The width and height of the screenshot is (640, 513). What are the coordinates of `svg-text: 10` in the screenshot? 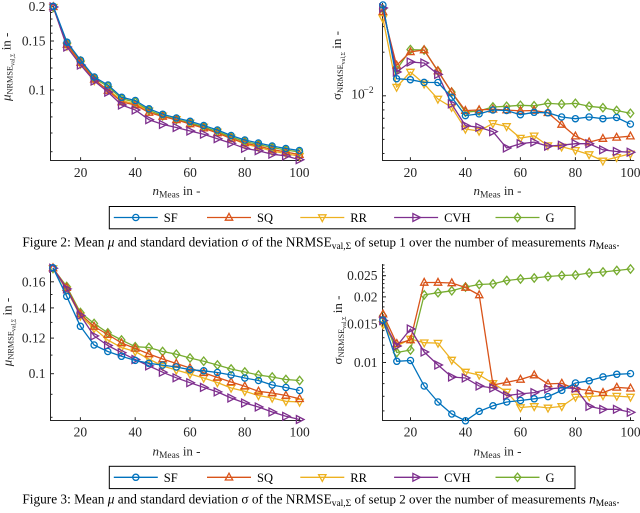 It's located at (358, 94).